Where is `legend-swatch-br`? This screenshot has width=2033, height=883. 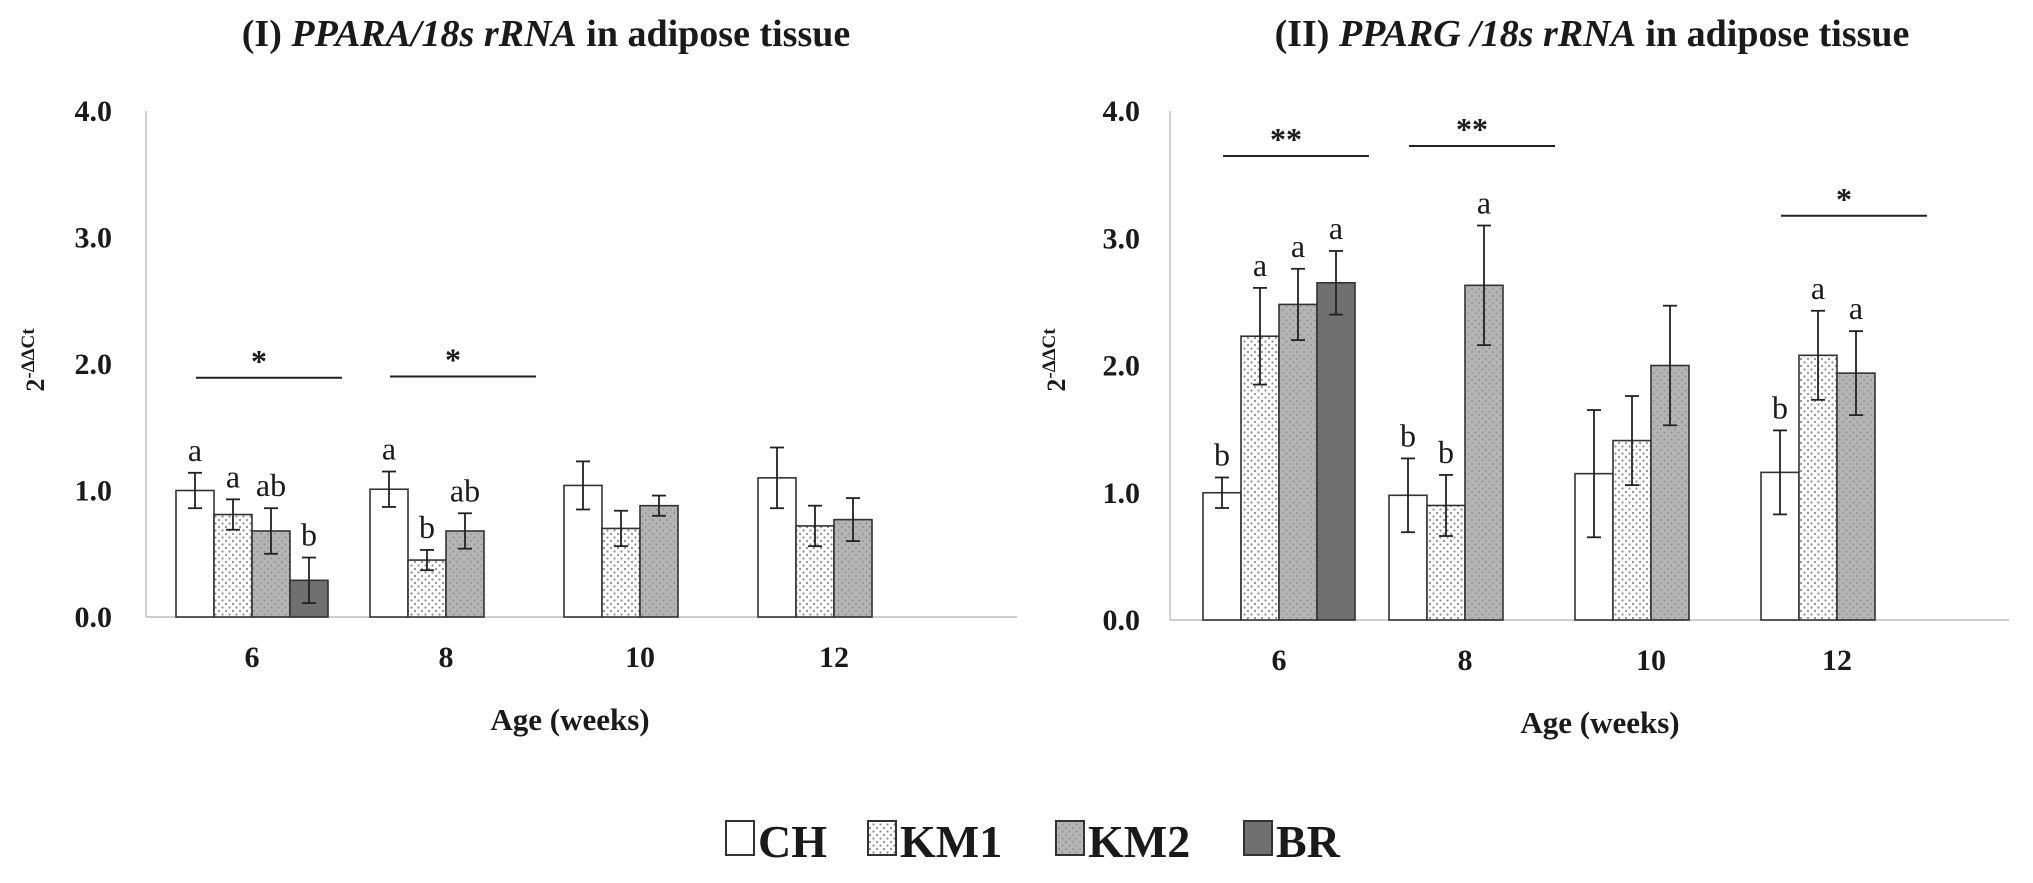
legend-swatch-br is located at coordinates (1258, 838).